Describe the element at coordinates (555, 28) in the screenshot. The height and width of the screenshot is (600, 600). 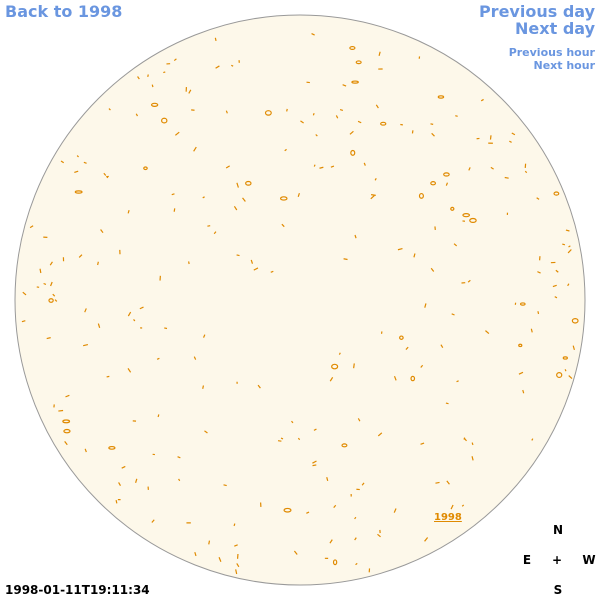
I see `next-day-link: Next day` at that location.